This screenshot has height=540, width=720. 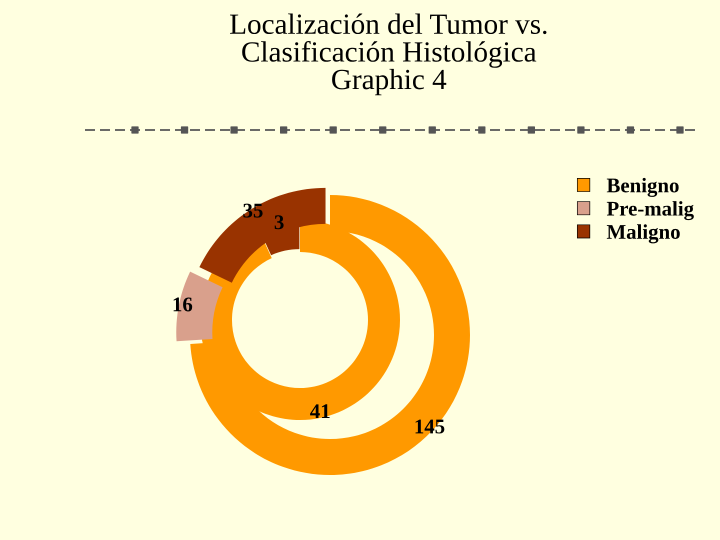 What do you see at coordinates (650, 210) in the screenshot?
I see `legend-label: Pre-malig` at bounding box center [650, 210].